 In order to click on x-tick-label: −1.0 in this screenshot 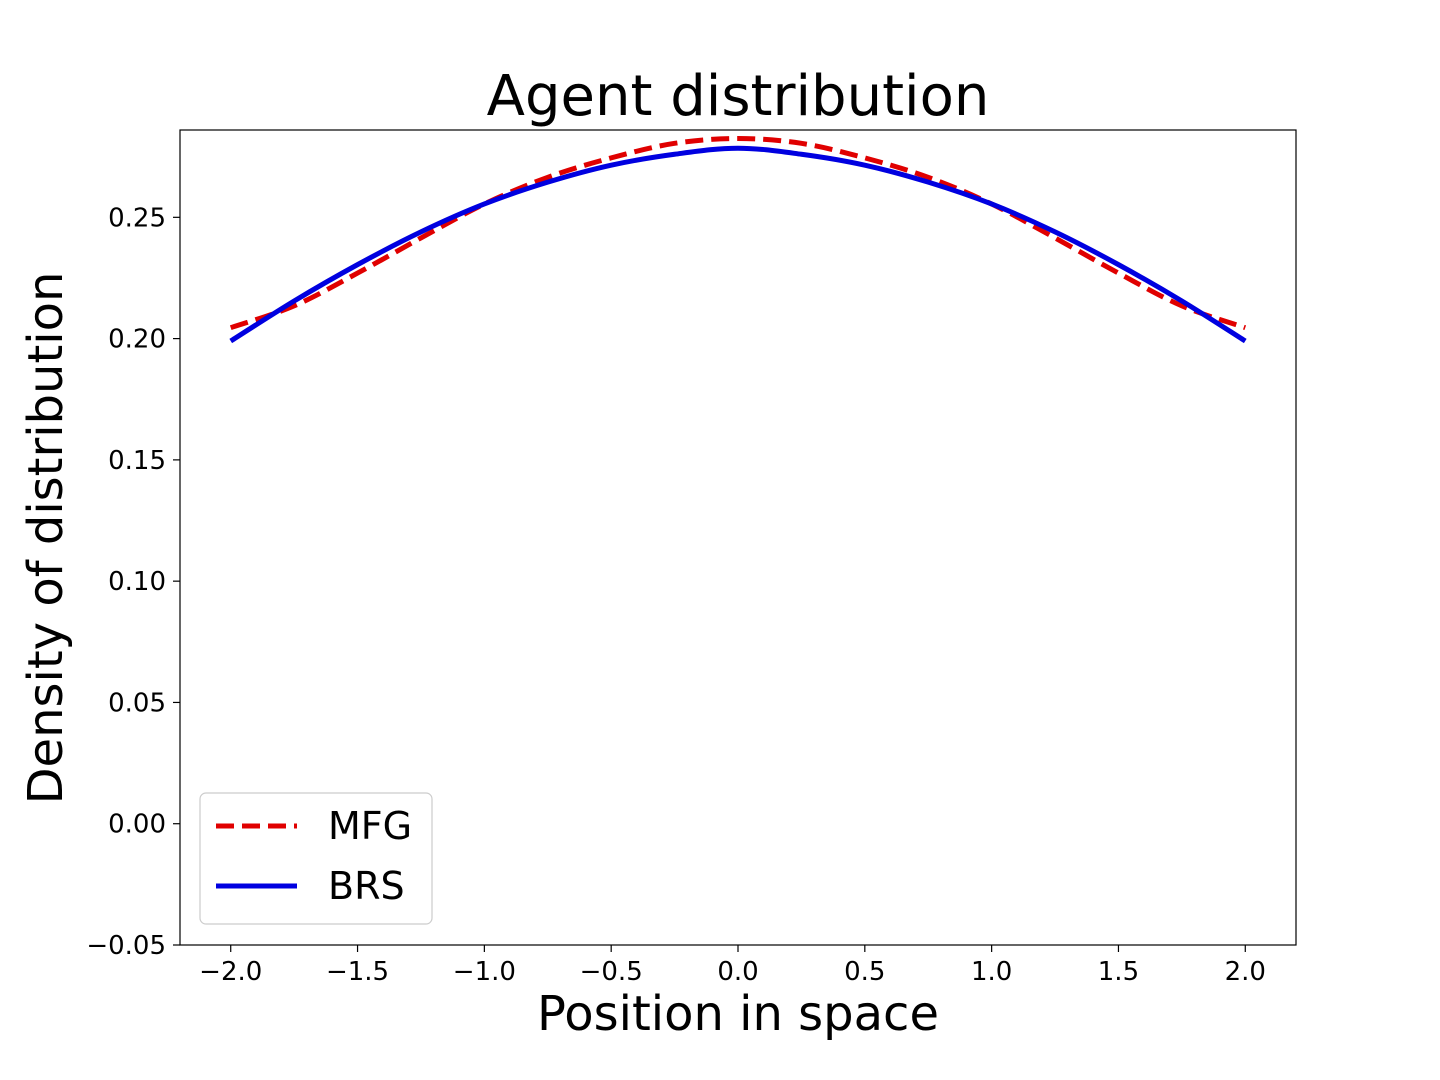, I will do `click(484, 972)`.